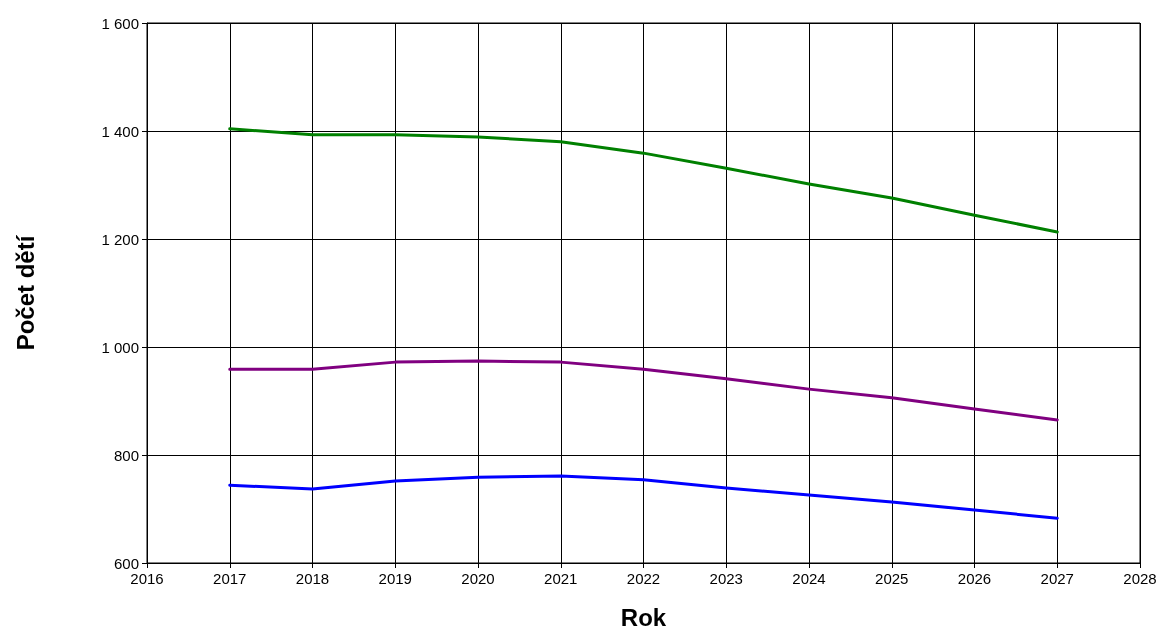 Image resolution: width=1163 pixels, height=643 pixels. What do you see at coordinates (25, 292) in the screenshot?
I see `y-axis-title: Počet dětí` at bounding box center [25, 292].